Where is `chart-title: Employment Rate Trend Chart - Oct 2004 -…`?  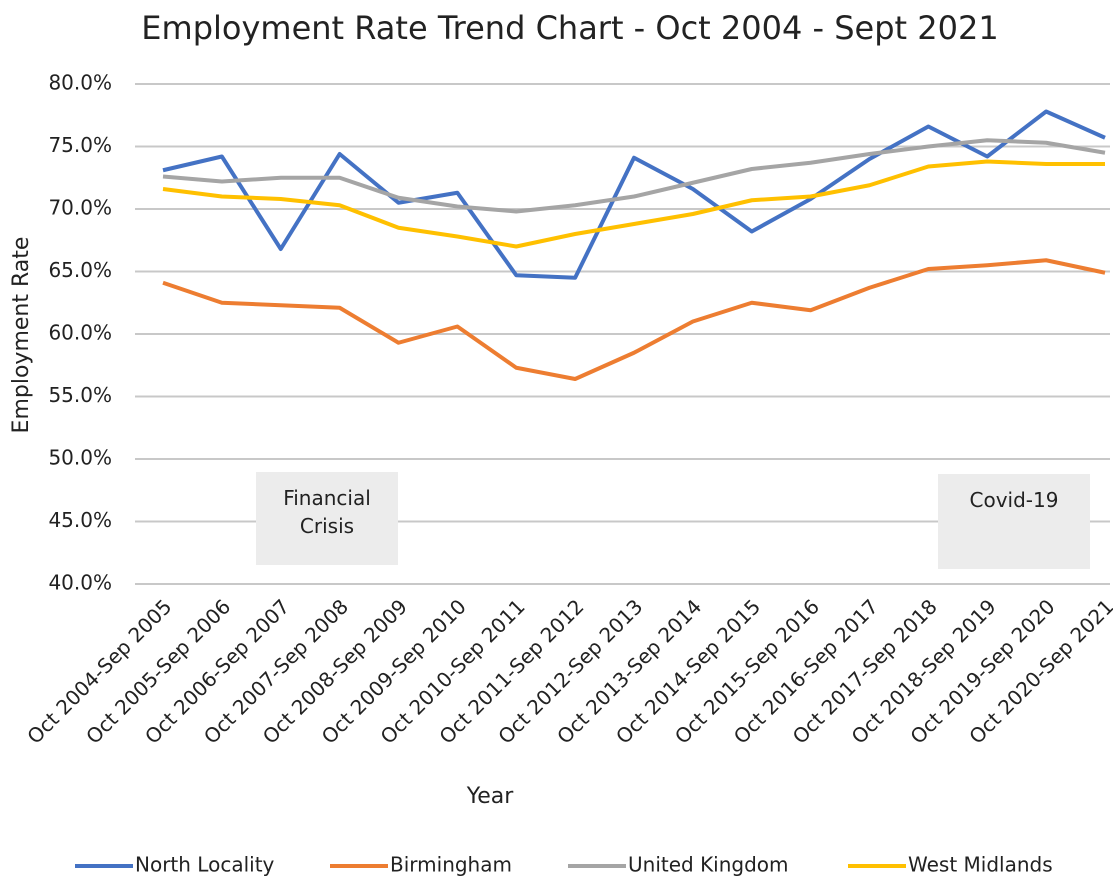 chart-title: Employment Rate Trend Chart - Oct 2004 -… is located at coordinates (569, 28).